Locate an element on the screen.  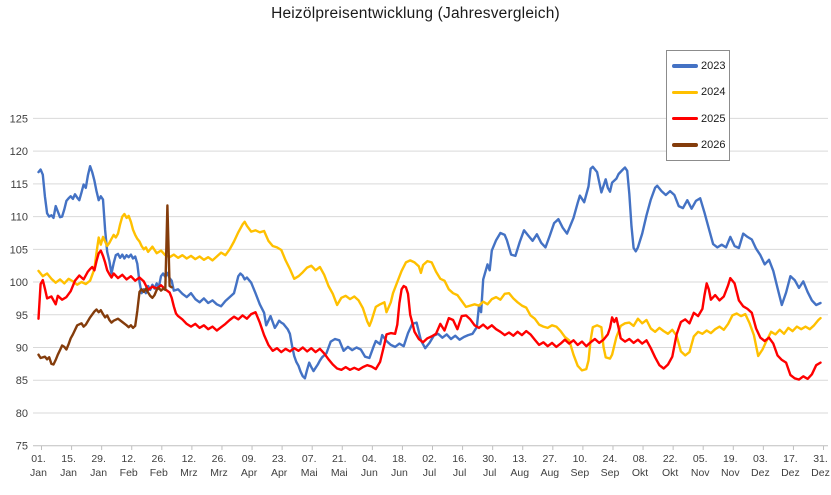
y-axis-label: 125 is located at coordinates (19, 119).